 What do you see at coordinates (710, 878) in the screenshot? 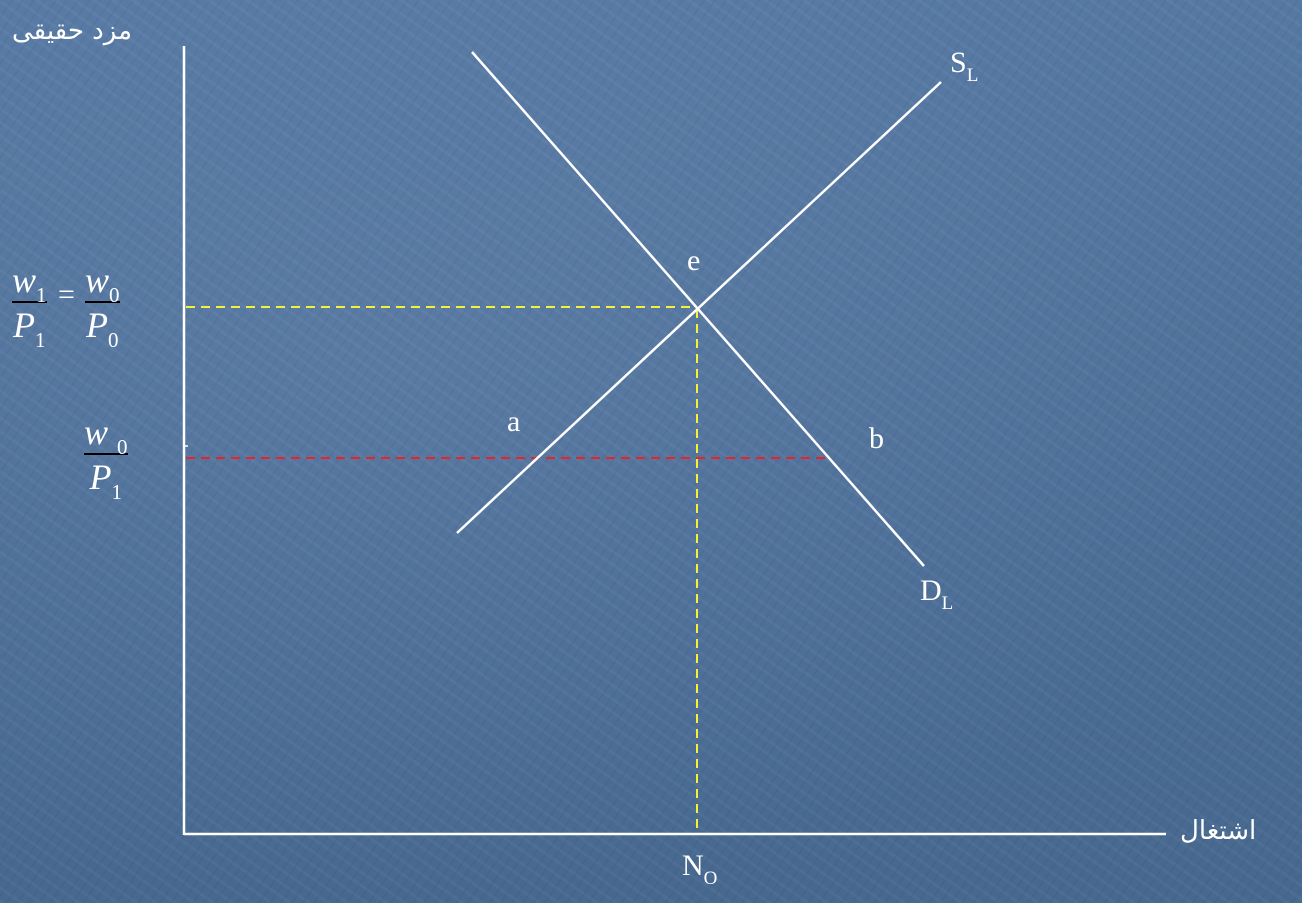
I see `employment-tick-subscript: O` at bounding box center [710, 878].